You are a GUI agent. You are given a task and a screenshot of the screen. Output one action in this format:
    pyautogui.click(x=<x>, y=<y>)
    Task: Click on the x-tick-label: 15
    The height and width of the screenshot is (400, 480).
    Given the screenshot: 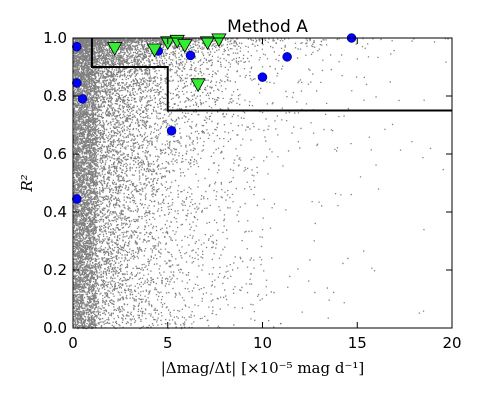 What is the action you would take?
    pyautogui.click(x=357, y=343)
    